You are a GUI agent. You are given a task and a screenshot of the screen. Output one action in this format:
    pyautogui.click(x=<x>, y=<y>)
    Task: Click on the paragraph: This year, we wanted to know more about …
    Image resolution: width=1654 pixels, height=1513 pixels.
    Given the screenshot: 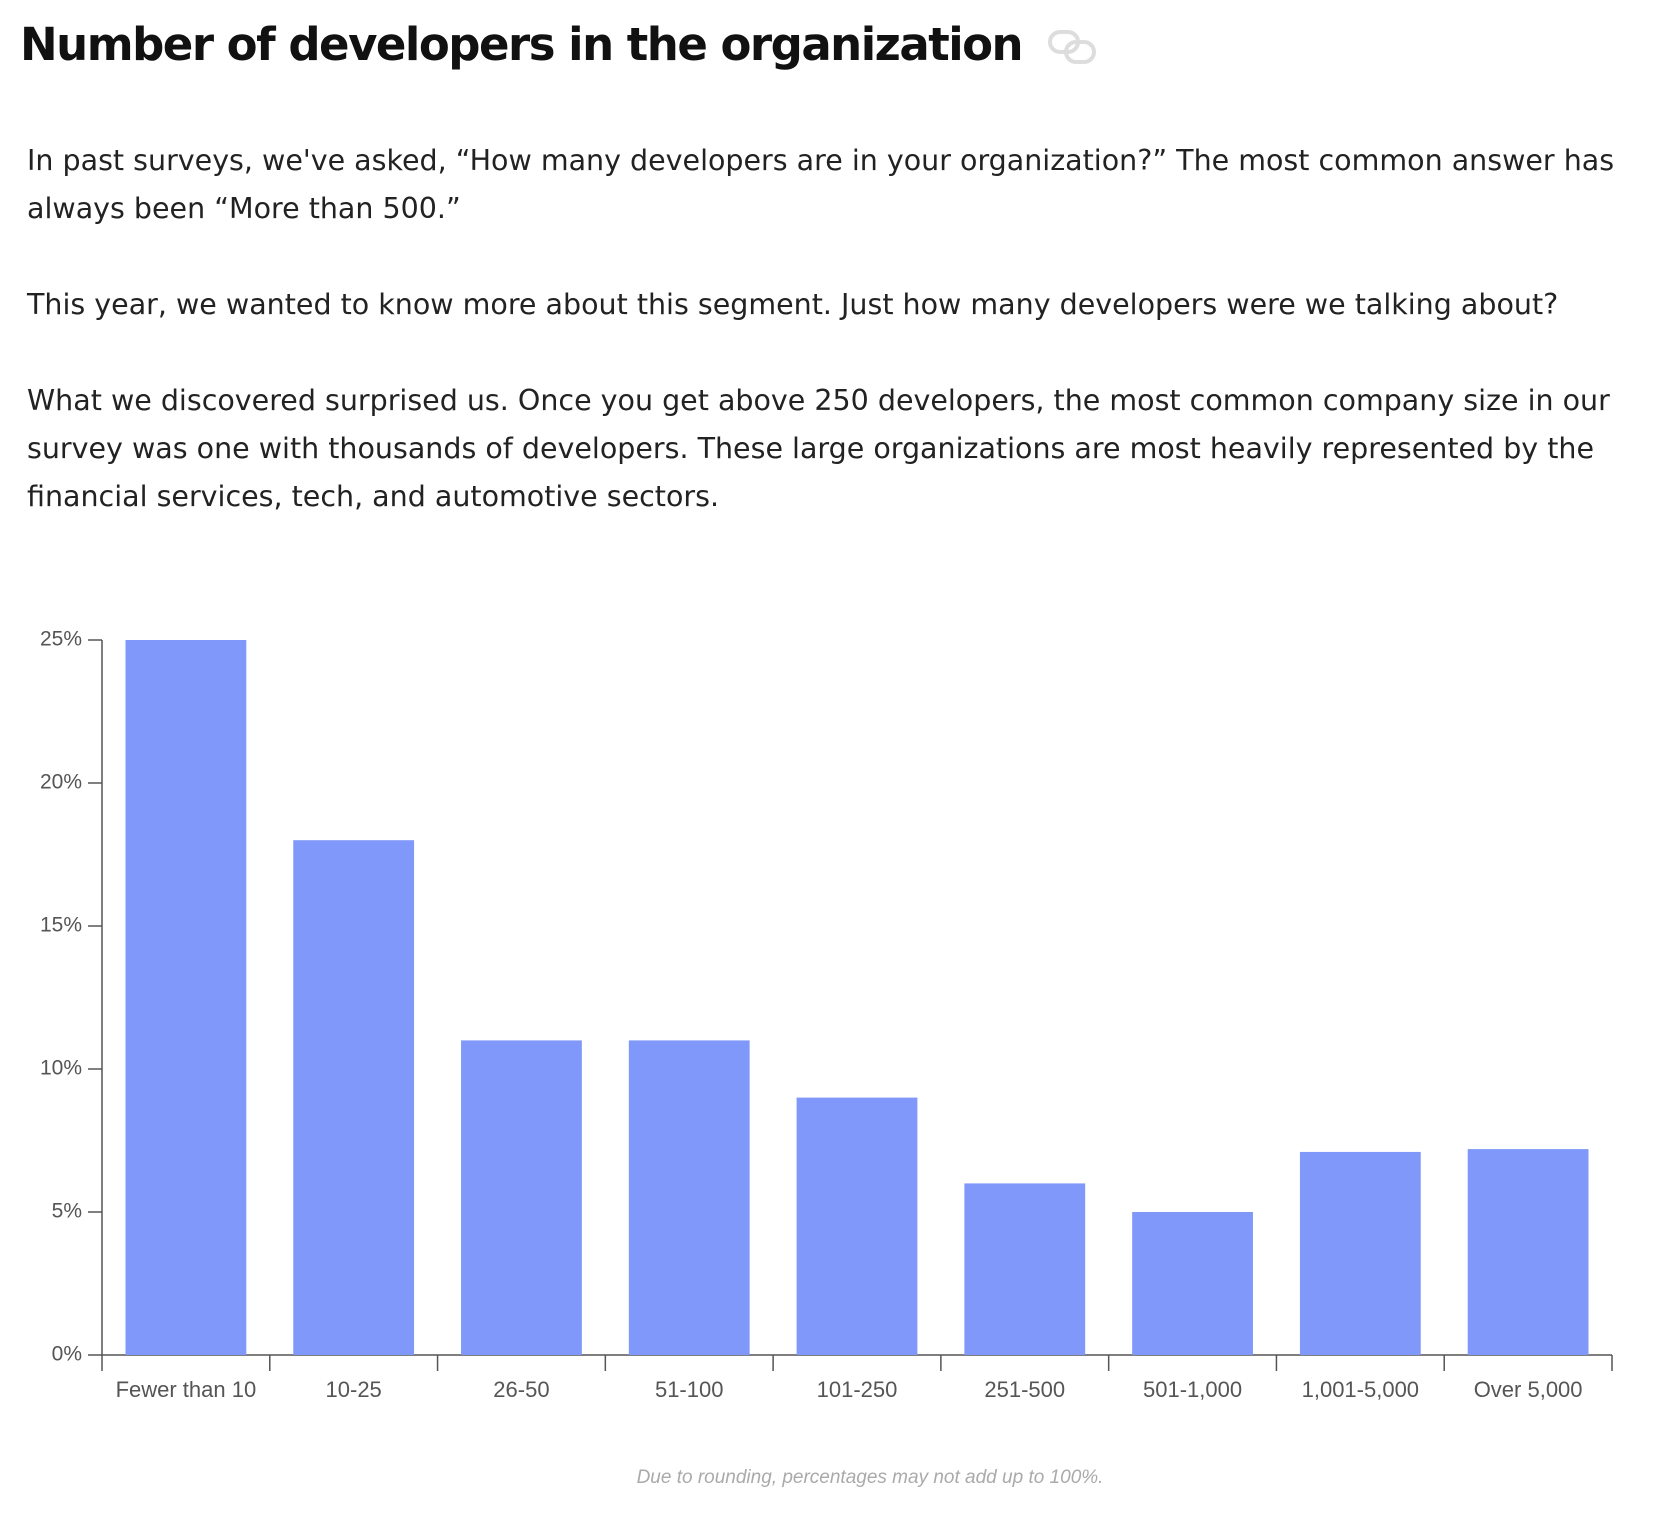 What is the action you would take?
    pyautogui.click(x=793, y=304)
    